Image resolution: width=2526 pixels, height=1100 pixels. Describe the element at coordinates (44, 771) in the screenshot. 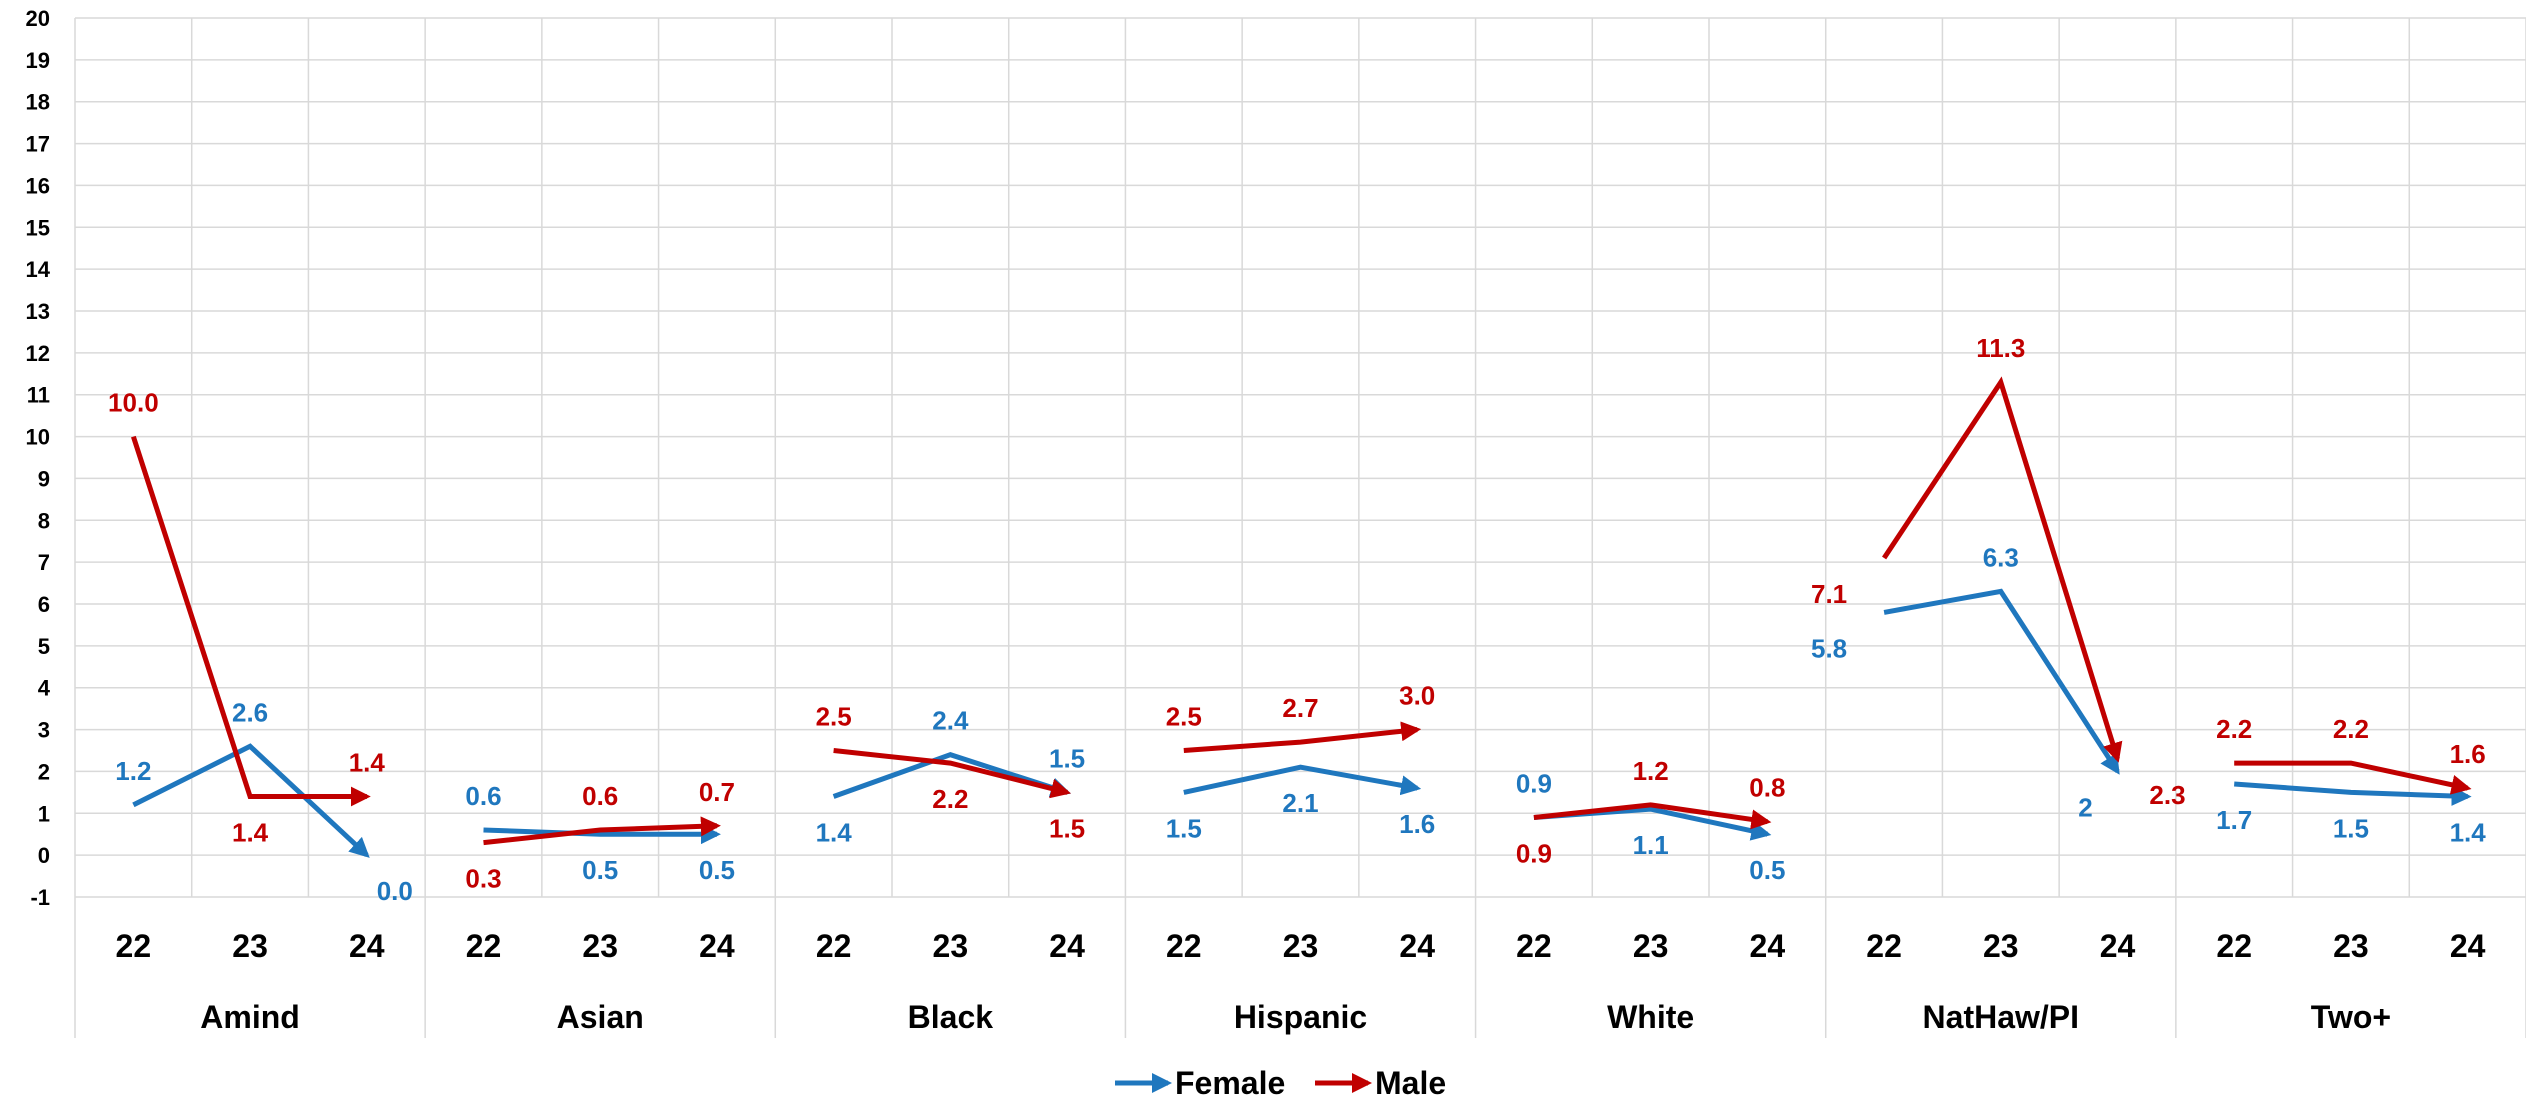

I see `y-tick-label: 2` at that location.